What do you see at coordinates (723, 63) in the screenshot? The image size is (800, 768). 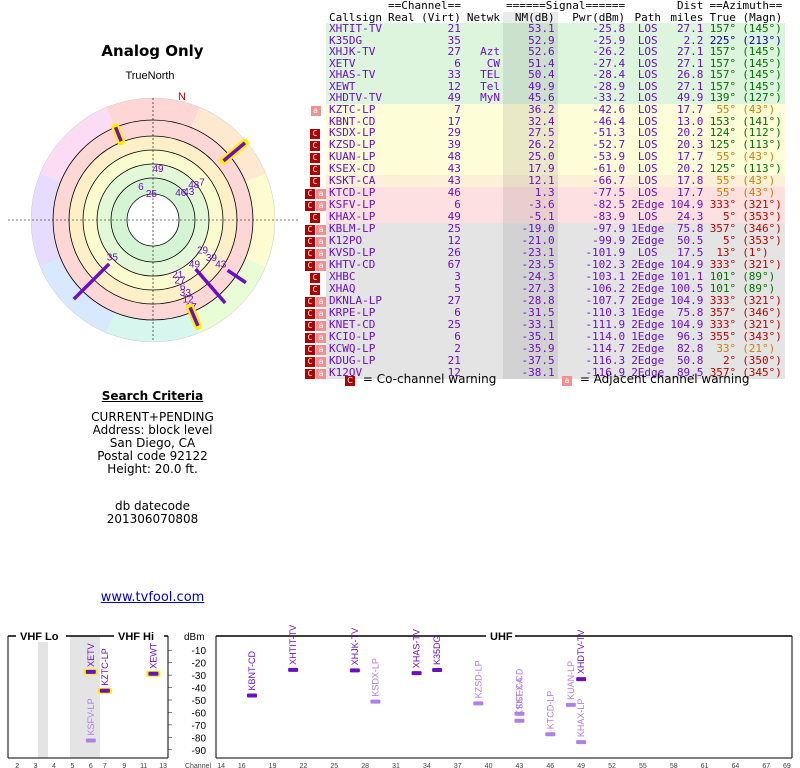 I see `azimuth-true-cell: 157°` at bounding box center [723, 63].